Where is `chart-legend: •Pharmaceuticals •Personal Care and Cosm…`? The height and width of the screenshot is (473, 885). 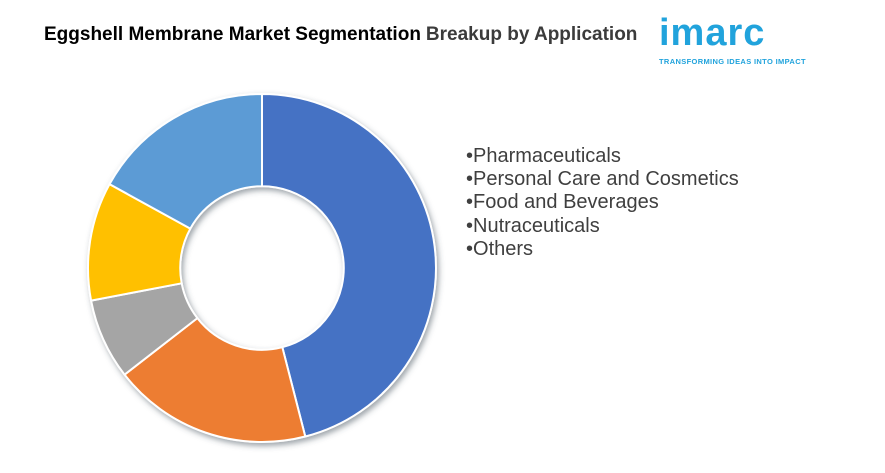
chart-legend: •Pharmaceuticals •Personal Care and Cosm… is located at coordinates (602, 203).